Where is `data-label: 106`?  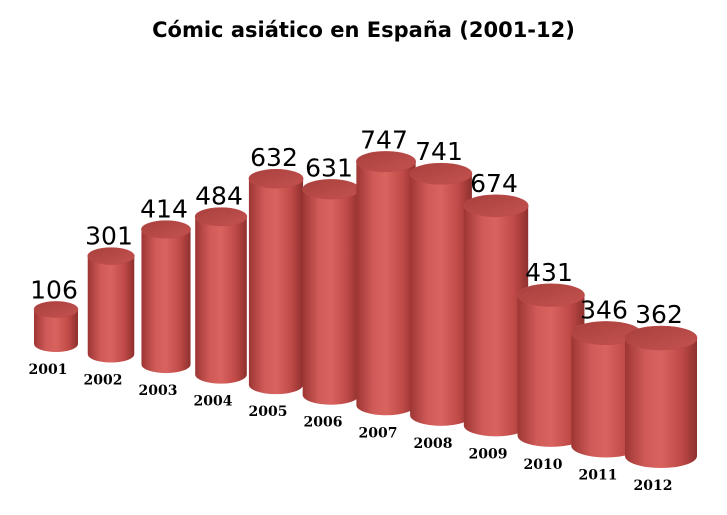 data-label: 106 is located at coordinates (54, 289).